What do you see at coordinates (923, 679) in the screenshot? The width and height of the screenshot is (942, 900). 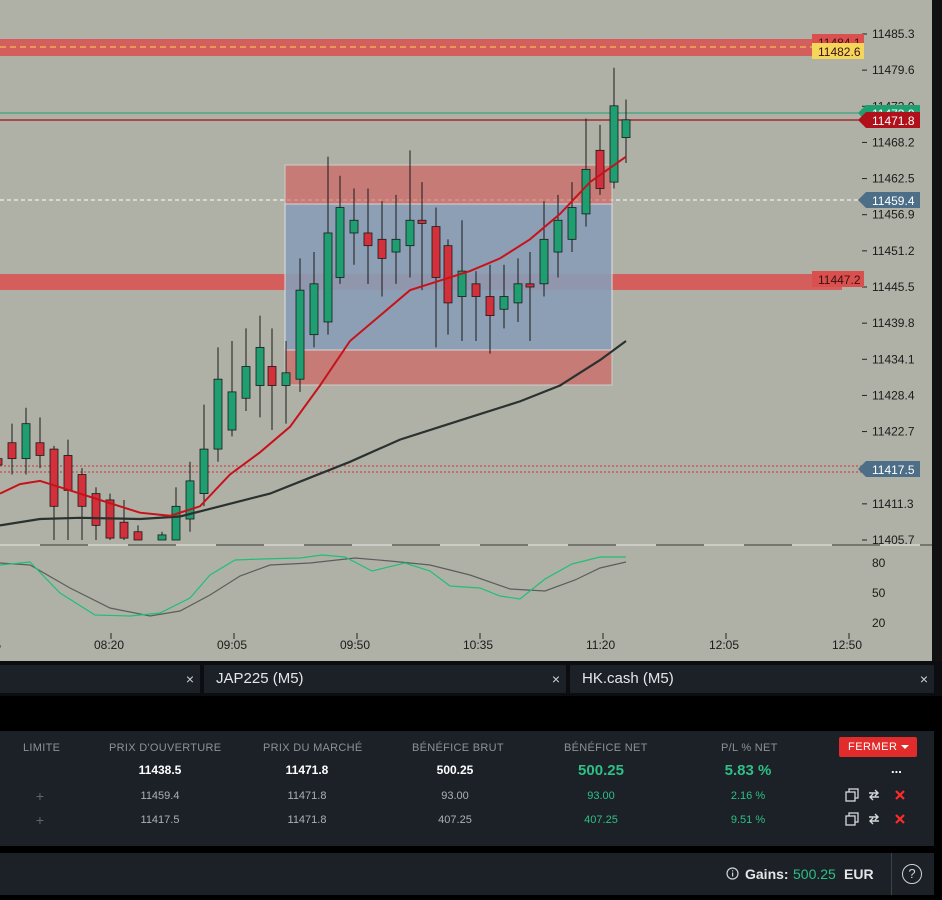 I see `tab-hkcash-close-icon: ×` at bounding box center [923, 679].